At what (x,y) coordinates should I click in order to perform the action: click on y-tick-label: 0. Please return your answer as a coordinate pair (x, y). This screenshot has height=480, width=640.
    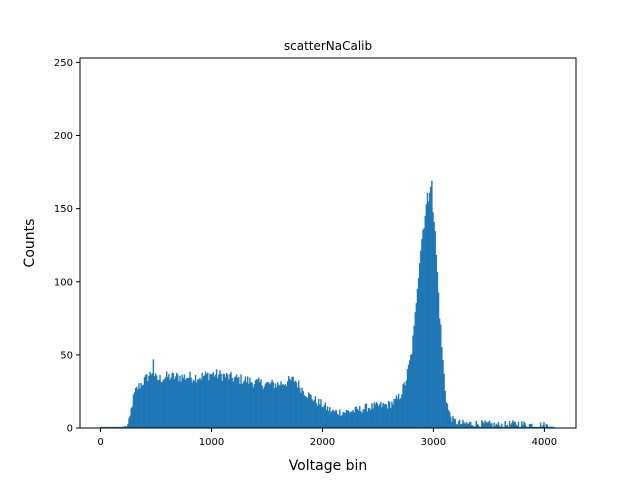
    Looking at the image, I should click on (70, 429).